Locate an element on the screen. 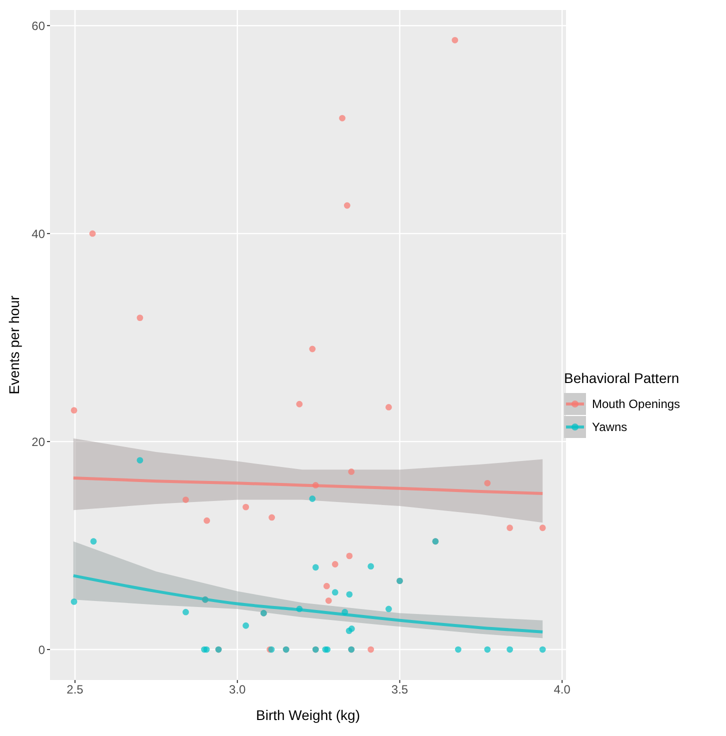 This screenshot has height=736, width=726. y-tick-label: 0 is located at coordinates (42, 649).